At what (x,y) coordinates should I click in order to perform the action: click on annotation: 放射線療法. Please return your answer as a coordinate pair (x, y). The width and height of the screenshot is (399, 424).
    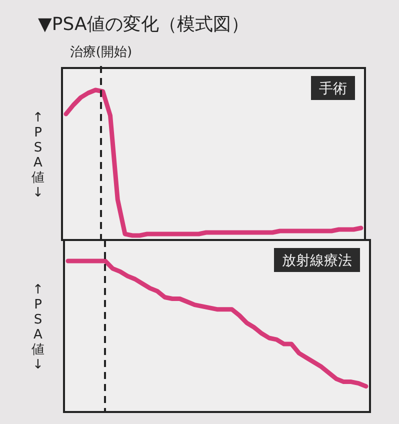
    Looking at the image, I should click on (317, 261).